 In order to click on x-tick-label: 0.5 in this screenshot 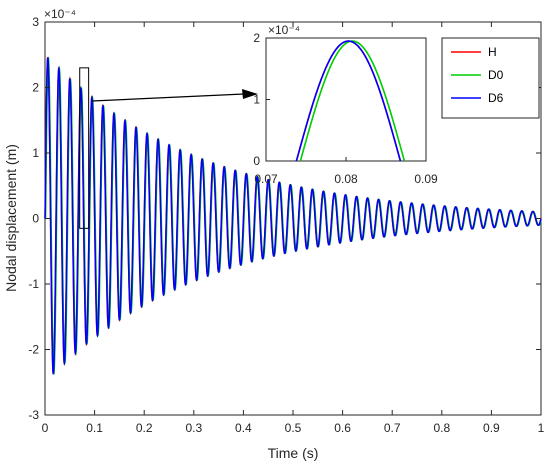, I will do `click(293, 428)`.